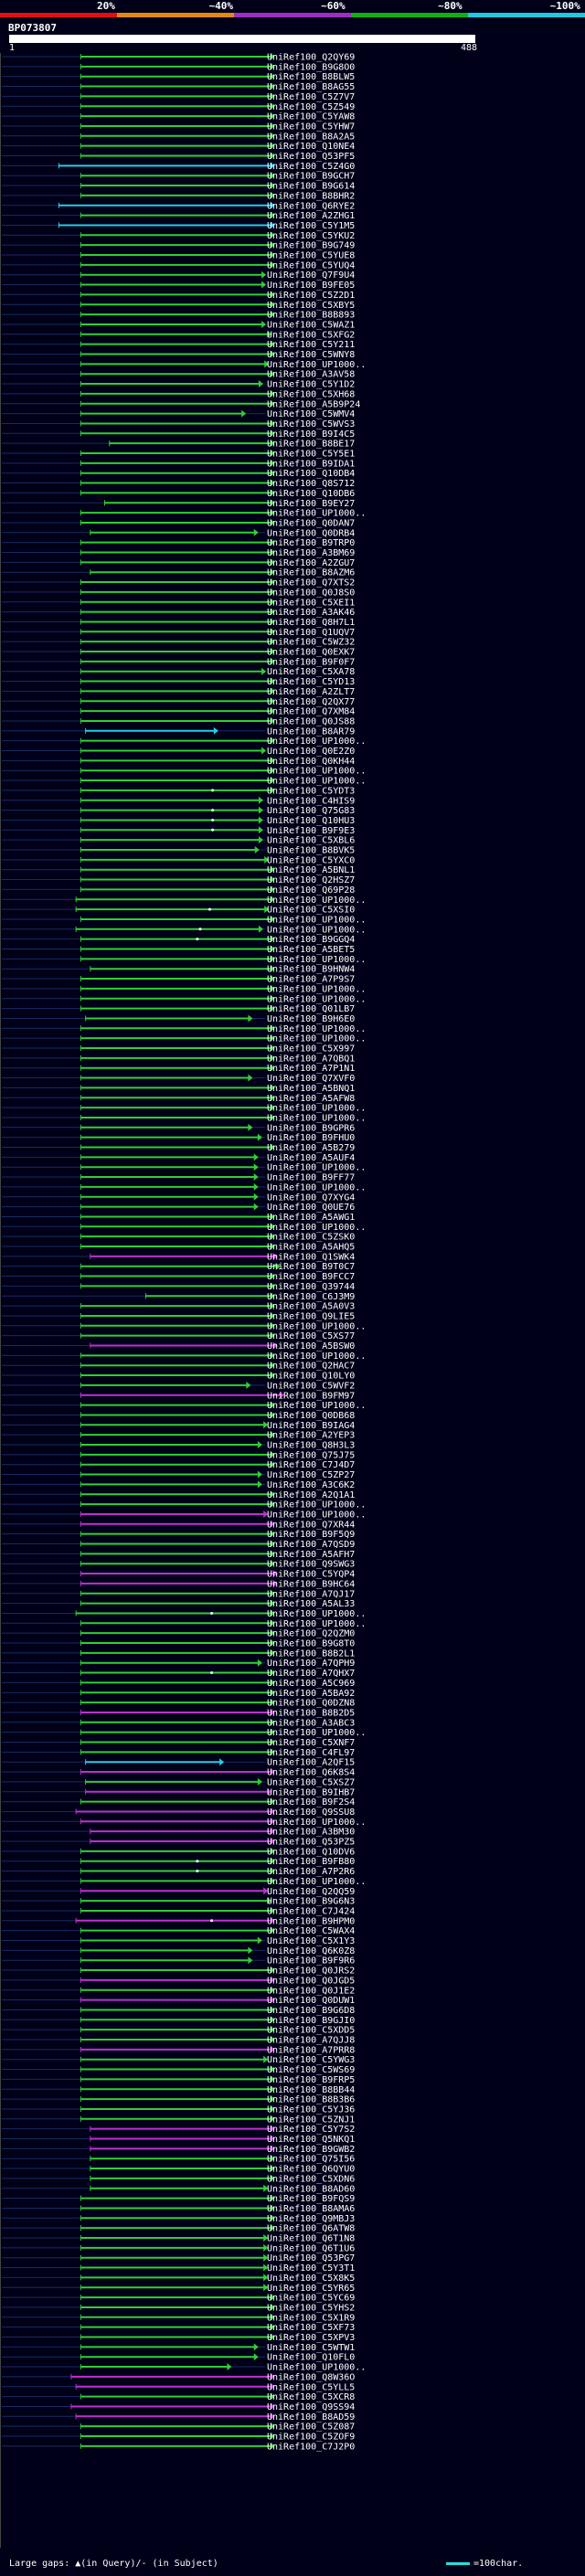 The image size is (585, 2576). What do you see at coordinates (179, 286) in the screenshot?
I see `hit-row: UniRef100_B9FE05` at bounding box center [179, 286].